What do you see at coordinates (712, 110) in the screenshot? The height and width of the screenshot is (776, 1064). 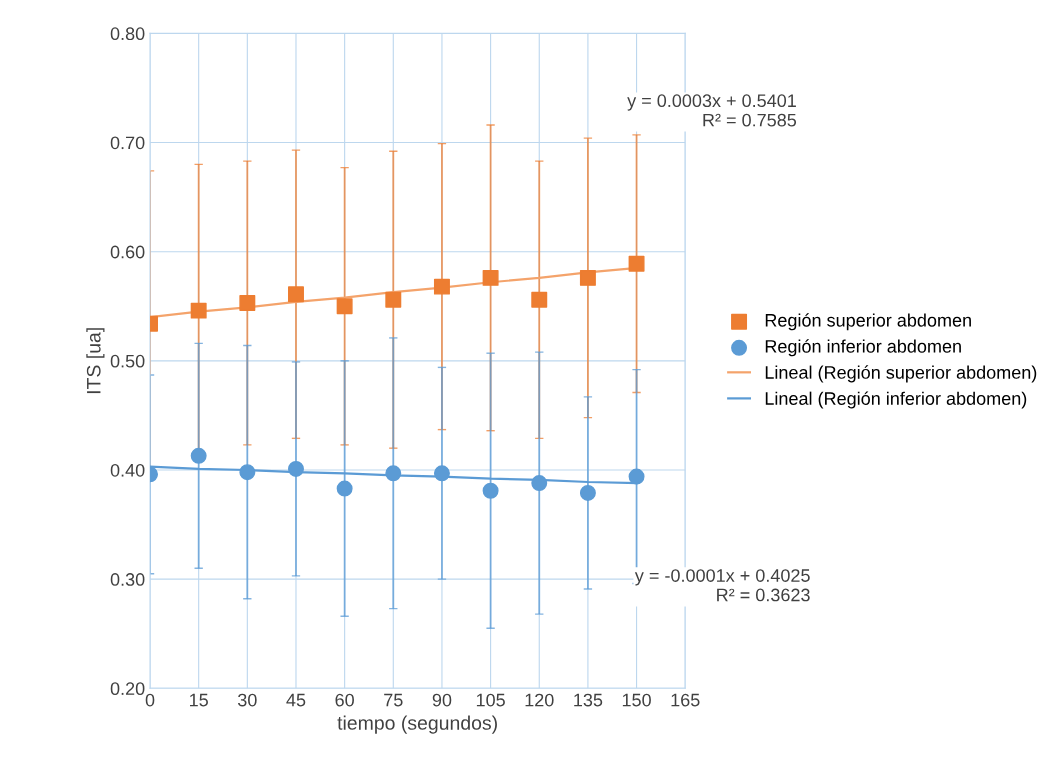 I see `annotation: y = 0.0003x + 0.5401 R² = 0.7585` at bounding box center [712, 110].